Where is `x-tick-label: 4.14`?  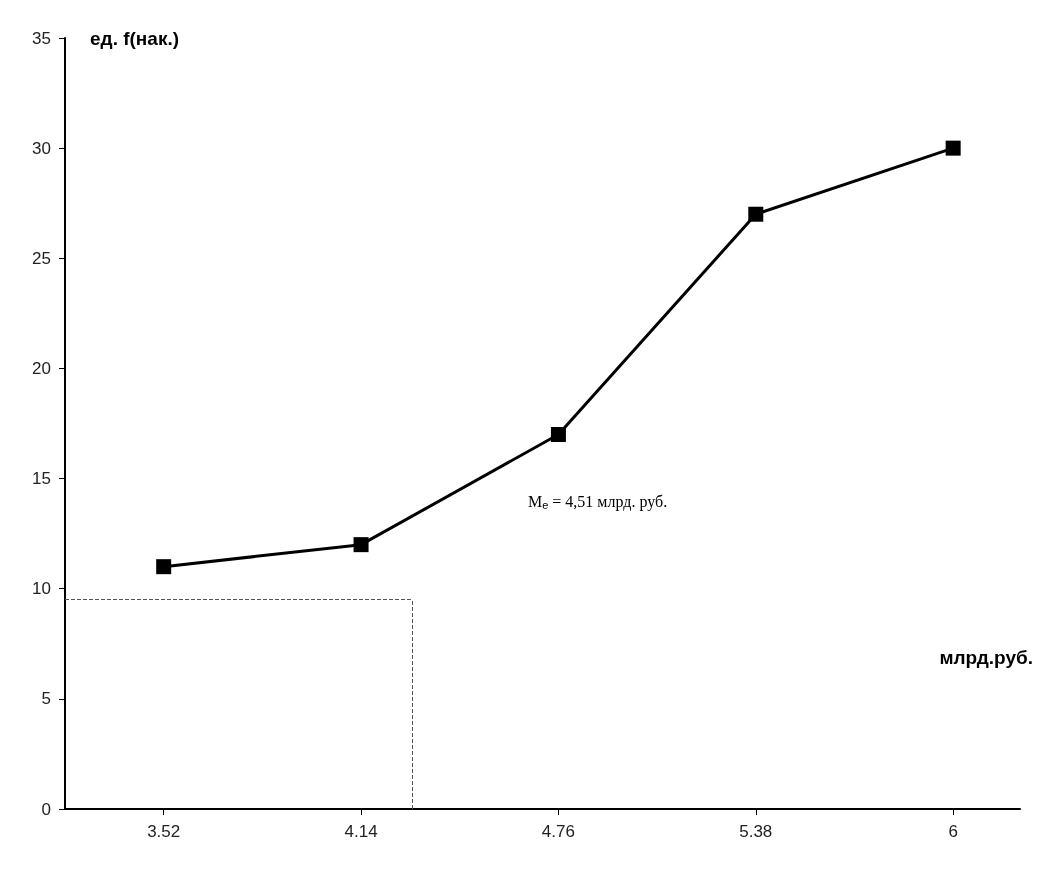
x-tick-label: 4.14 is located at coordinates (361, 831).